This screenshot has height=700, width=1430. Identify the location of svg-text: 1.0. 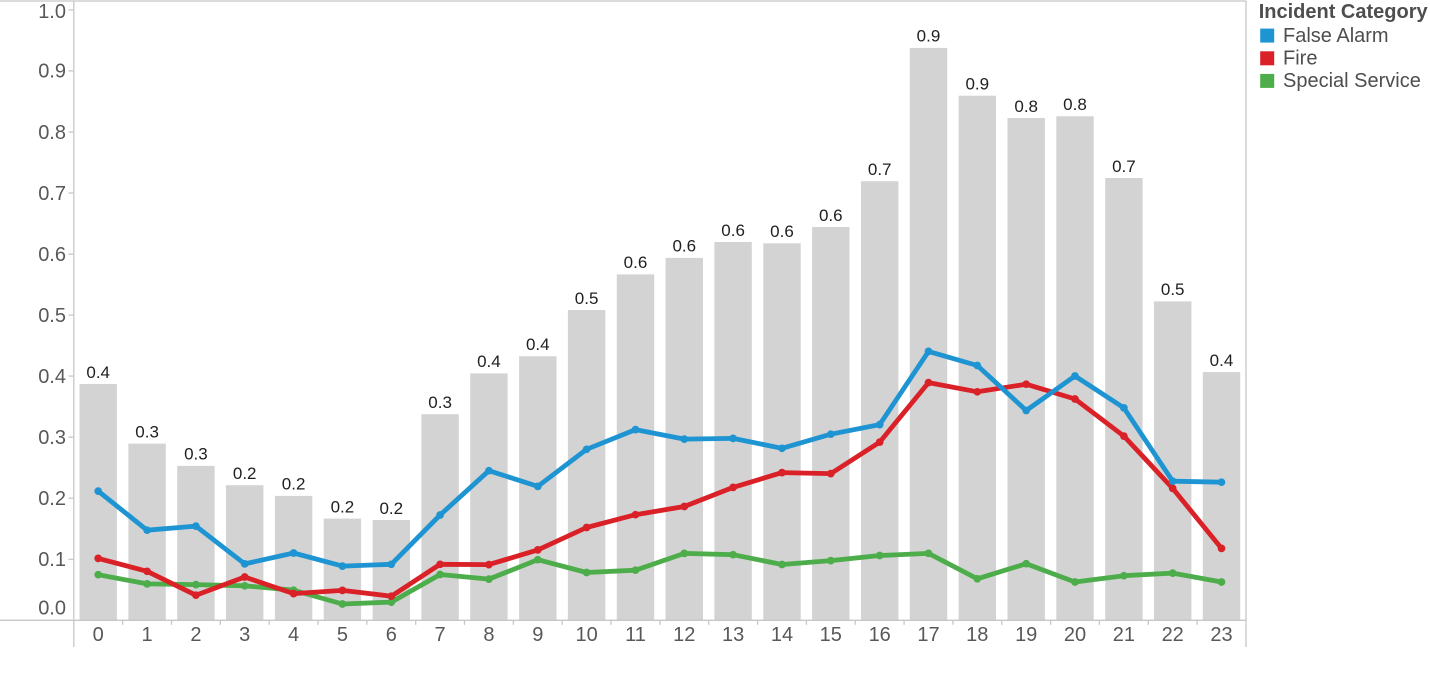
(52, 12).